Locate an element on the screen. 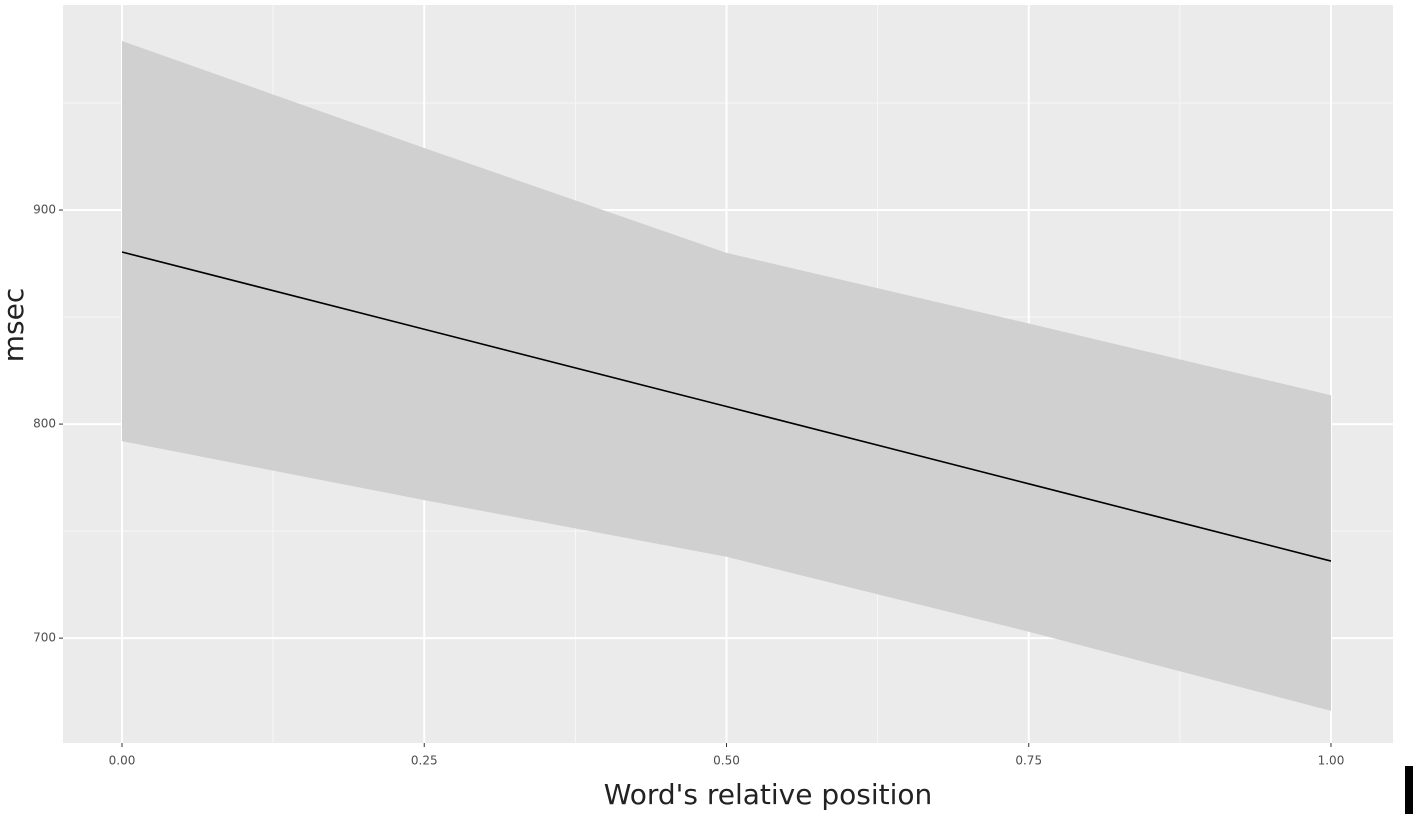 Image resolution: width=1418 pixels, height=818 pixels. x-tick-label: 1.00 is located at coordinates (1331, 761).